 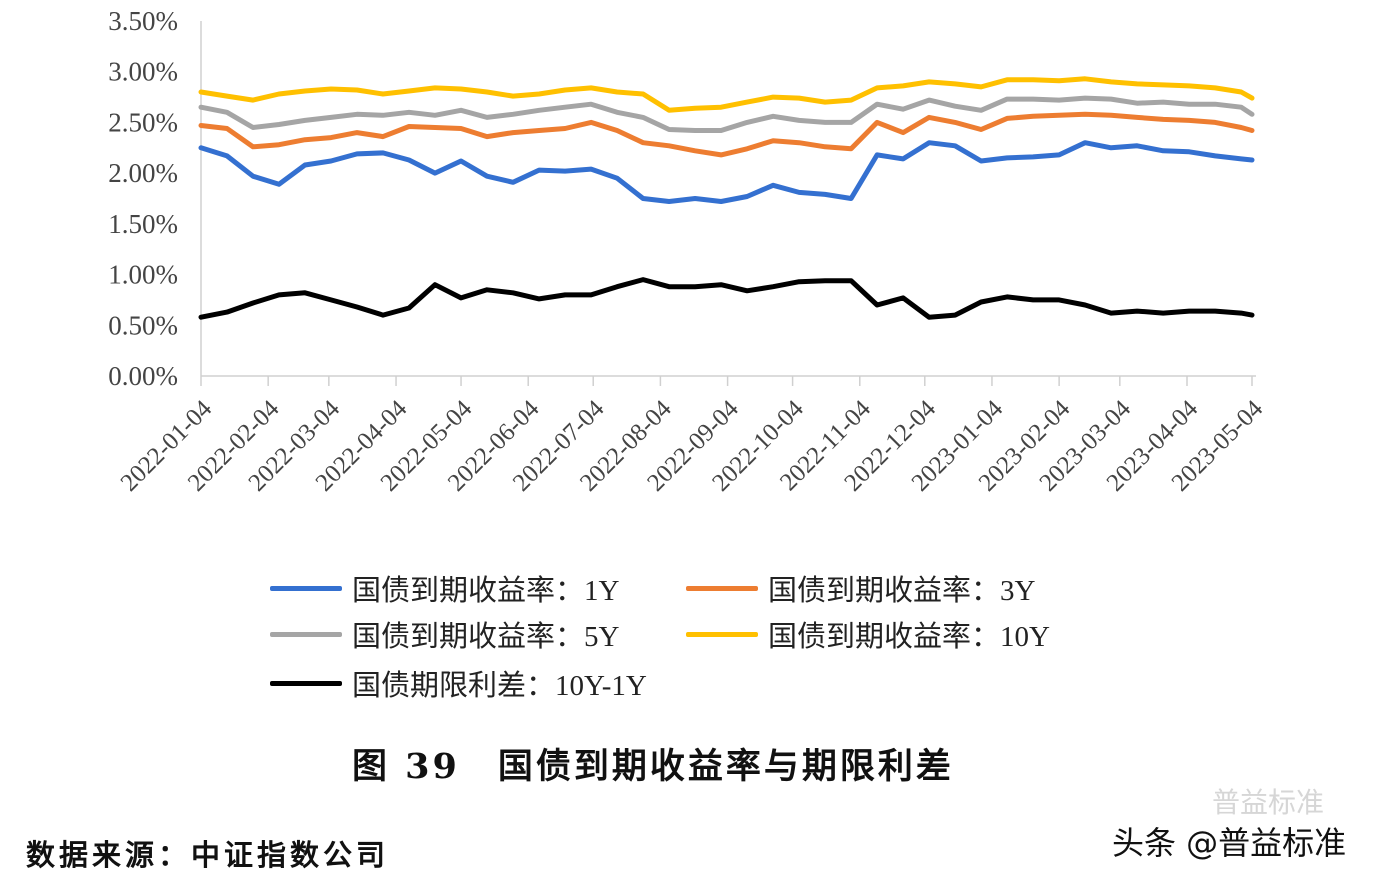 I want to click on figure-caption: 图 39 国债到期收益率与期限利差, so click(x=653, y=766).